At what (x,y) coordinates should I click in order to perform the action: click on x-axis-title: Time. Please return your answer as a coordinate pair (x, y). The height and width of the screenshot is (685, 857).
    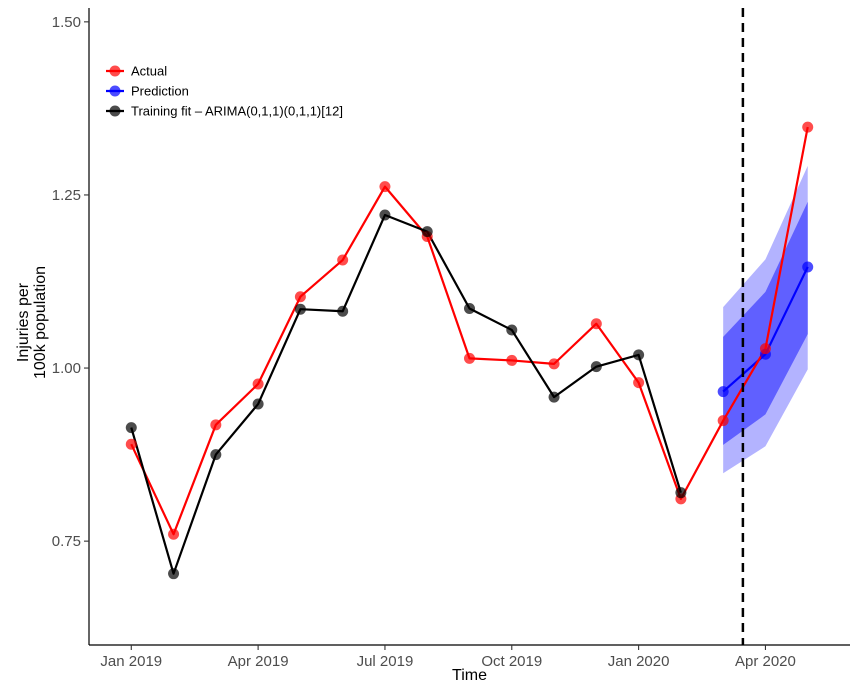
    Looking at the image, I should click on (469, 675).